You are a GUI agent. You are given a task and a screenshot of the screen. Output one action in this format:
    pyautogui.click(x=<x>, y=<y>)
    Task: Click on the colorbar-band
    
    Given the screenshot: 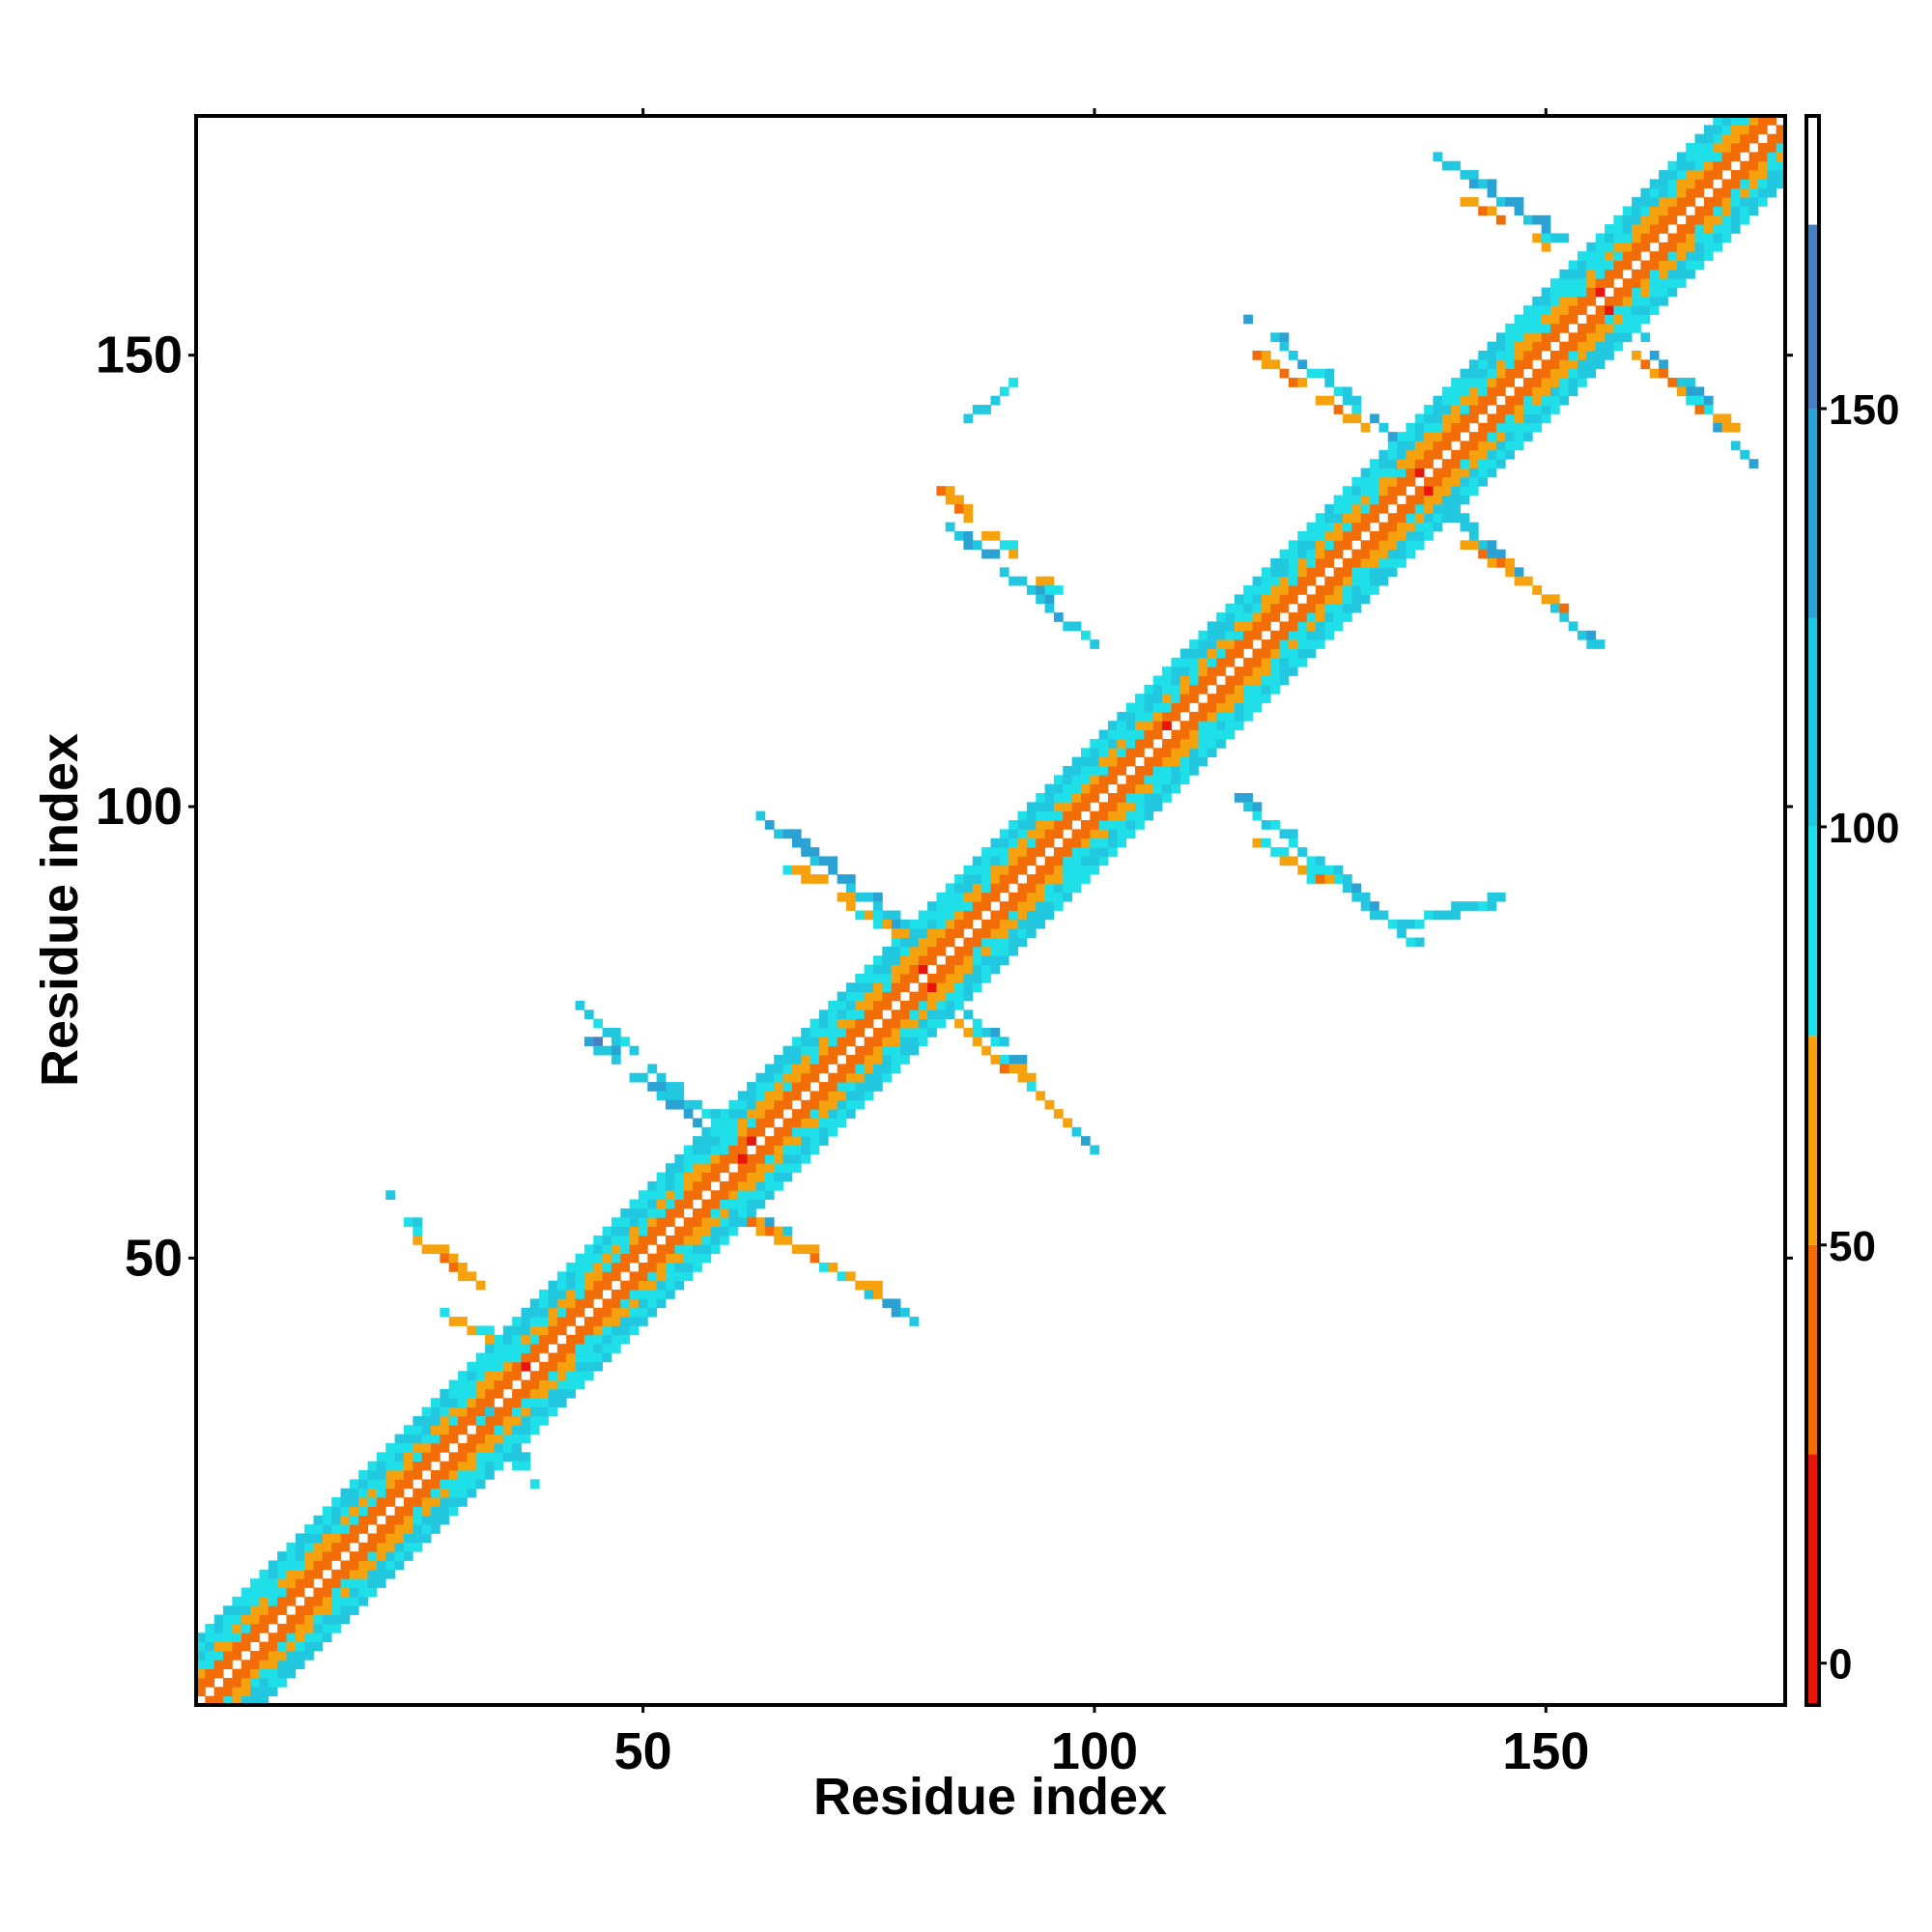 What is the action you would take?
    pyautogui.click(x=1812, y=931)
    